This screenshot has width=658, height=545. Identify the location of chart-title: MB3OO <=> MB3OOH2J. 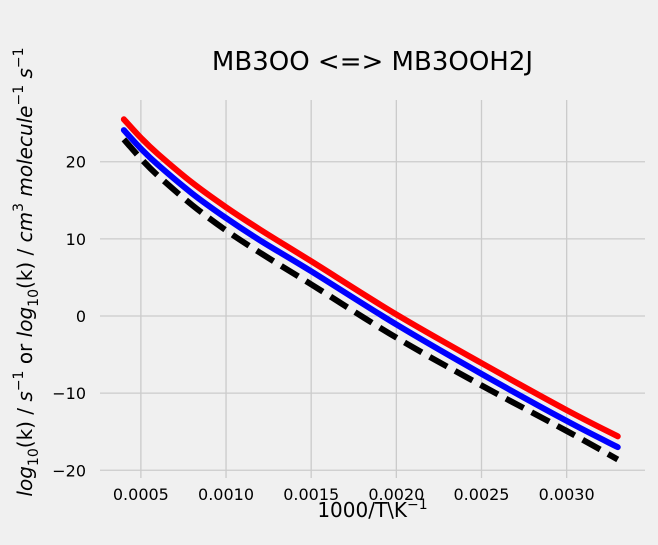
(372, 62).